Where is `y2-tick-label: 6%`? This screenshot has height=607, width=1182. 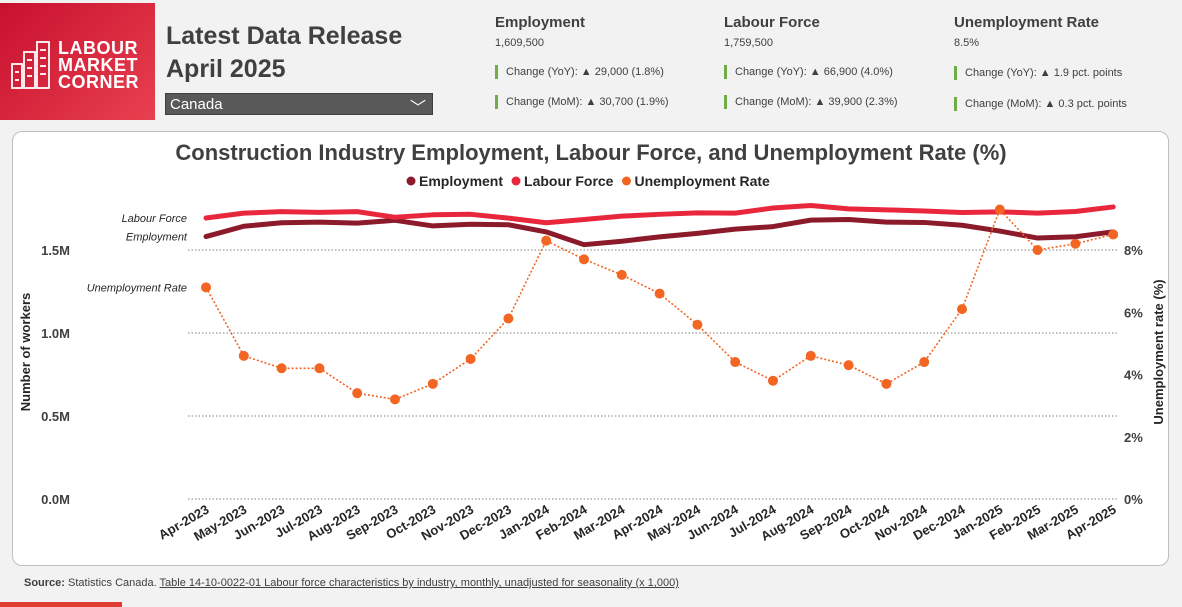 y2-tick-label: 6% is located at coordinates (1133, 312).